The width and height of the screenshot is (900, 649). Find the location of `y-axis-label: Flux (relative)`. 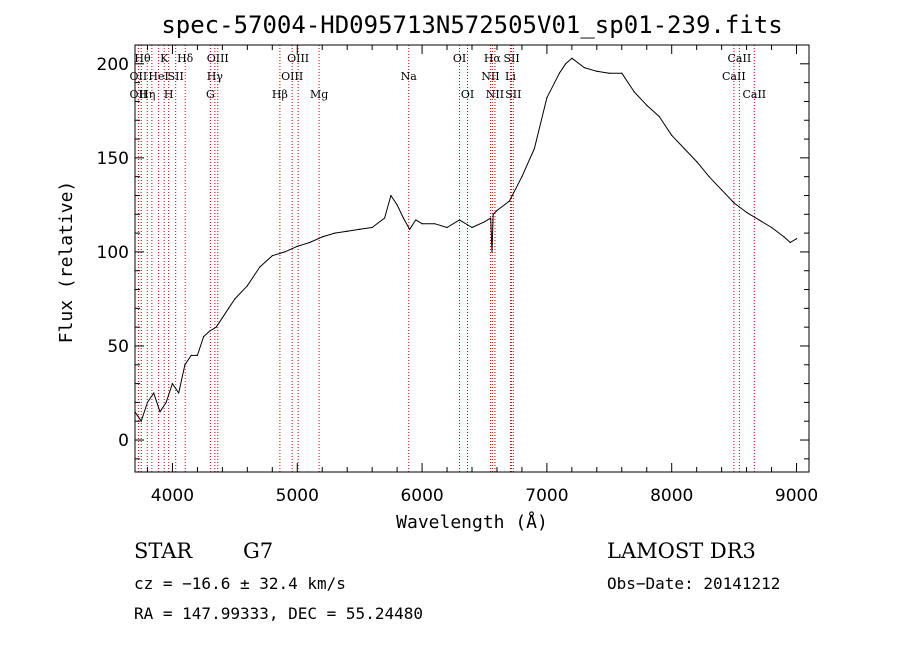

y-axis-label: Flux (relative) is located at coordinates (66, 262).